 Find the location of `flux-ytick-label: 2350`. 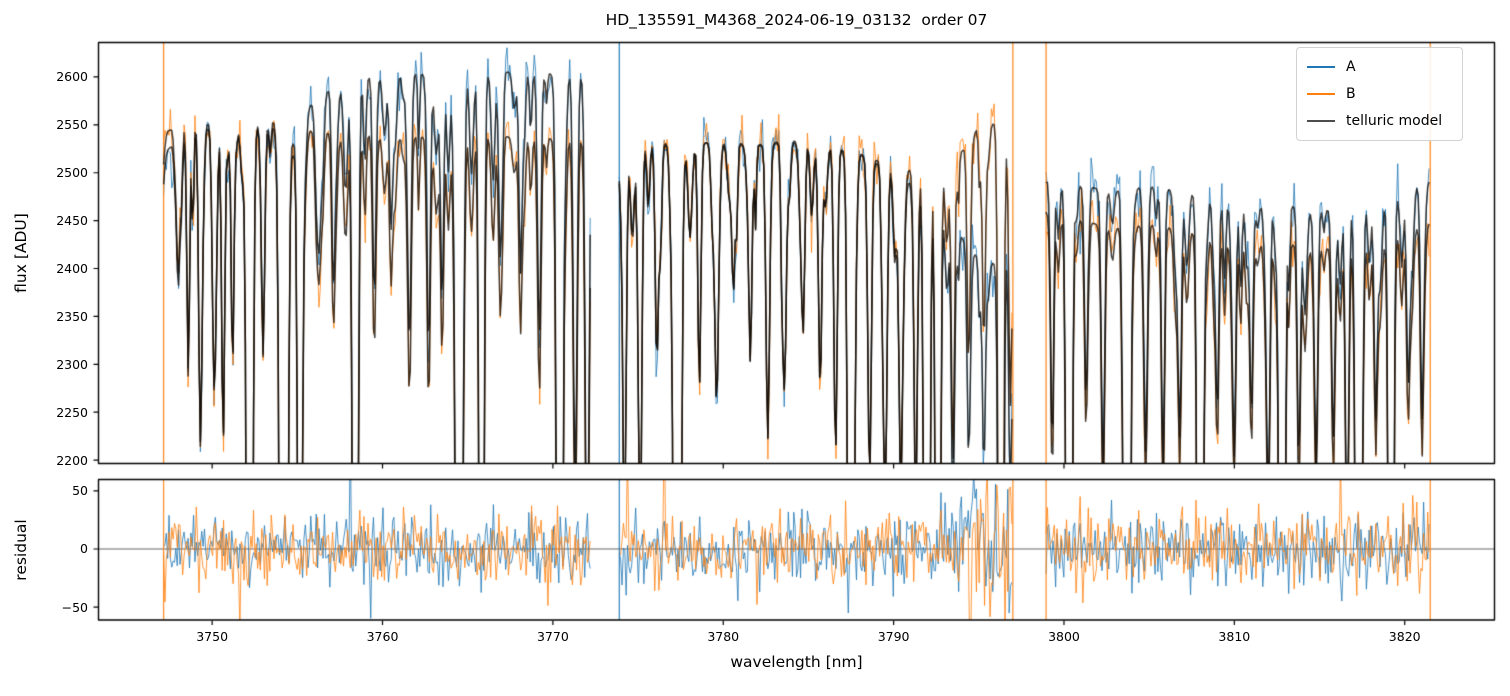

flux-ytick-label: 2350 is located at coordinates (72, 316).